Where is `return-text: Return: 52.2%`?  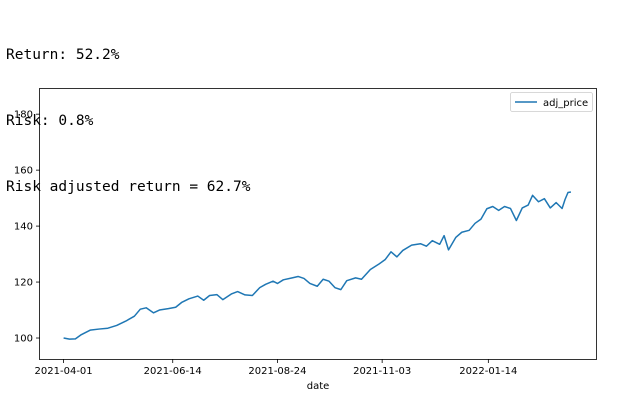
return-text: Return: 52.2% is located at coordinates (63, 55).